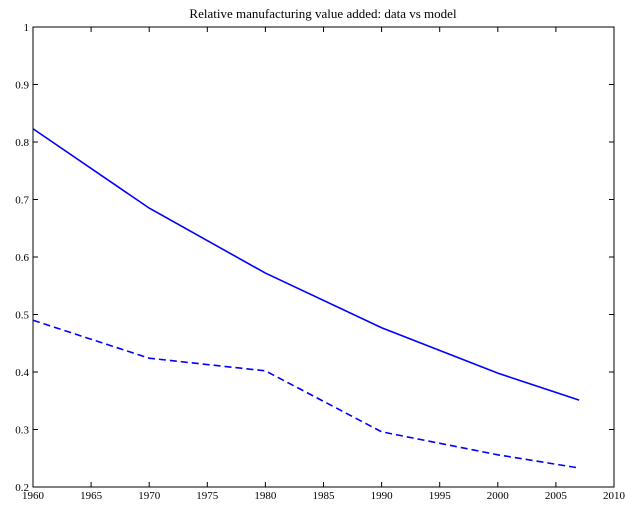 The height and width of the screenshot is (506, 626). What do you see at coordinates (91, 496) in the screenshot?
I see `x-tick-label: 1965` at bounding box center [91, 496].